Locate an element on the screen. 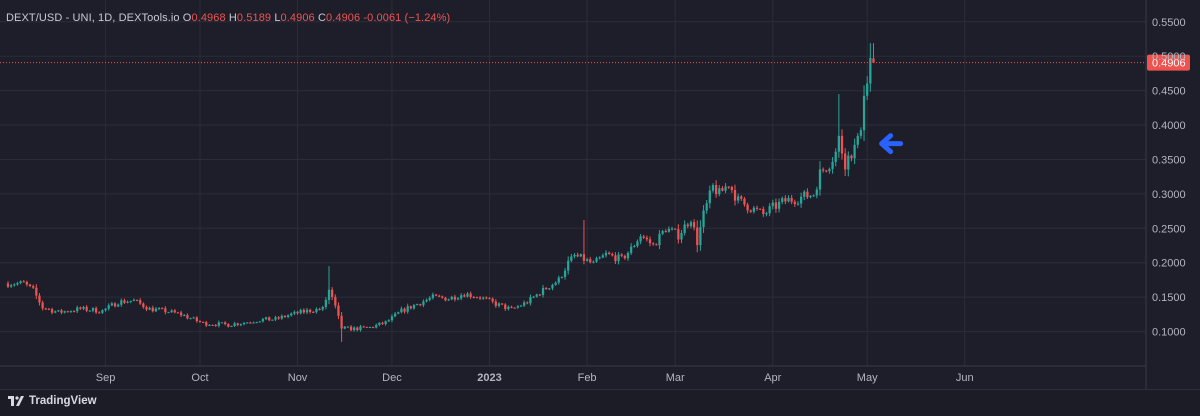  price-tick-label: 0.5500 is located at coordinates (1169, 23).